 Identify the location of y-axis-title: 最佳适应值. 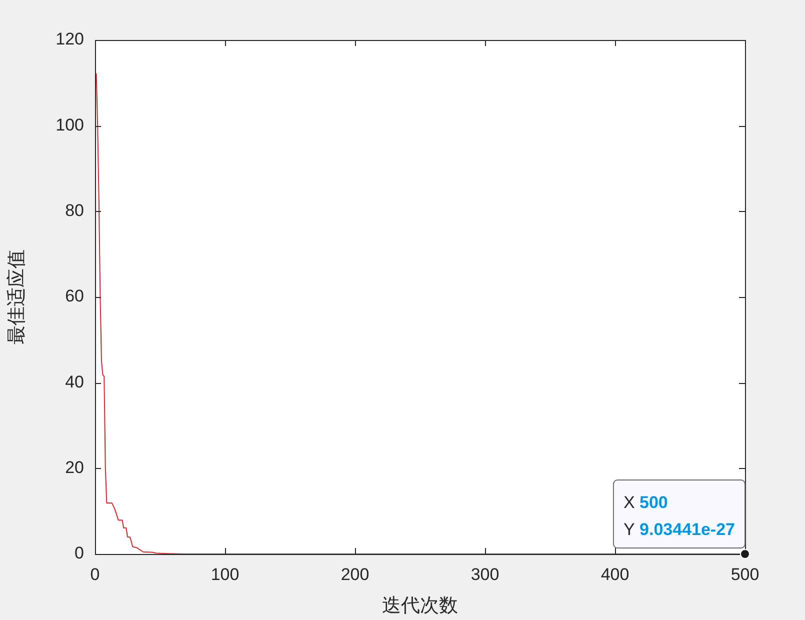
(16, 297).